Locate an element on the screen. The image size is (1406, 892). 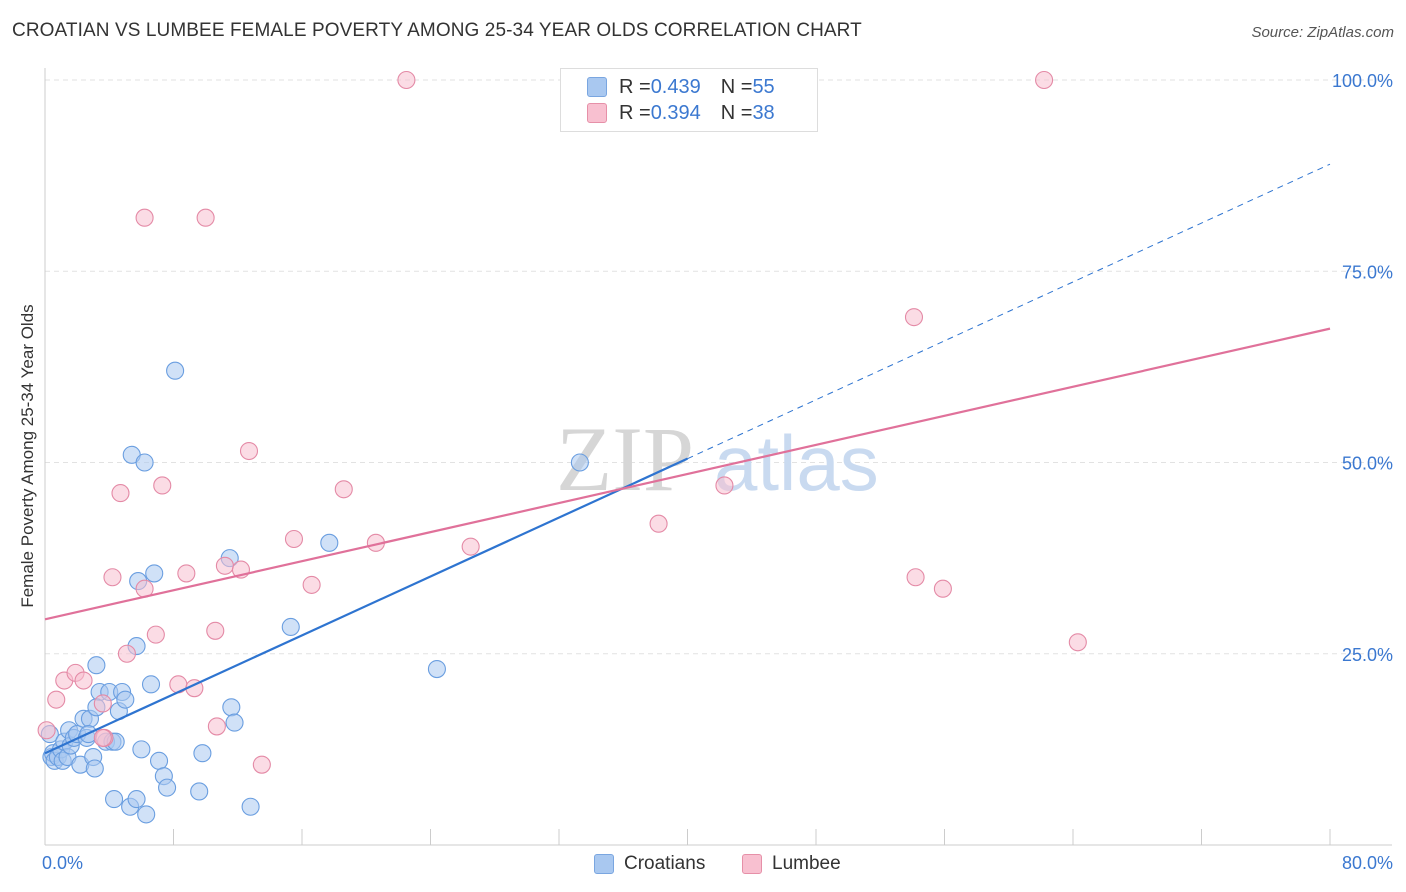
n-value-croatians: 55 is located at coordinates (763, 86).